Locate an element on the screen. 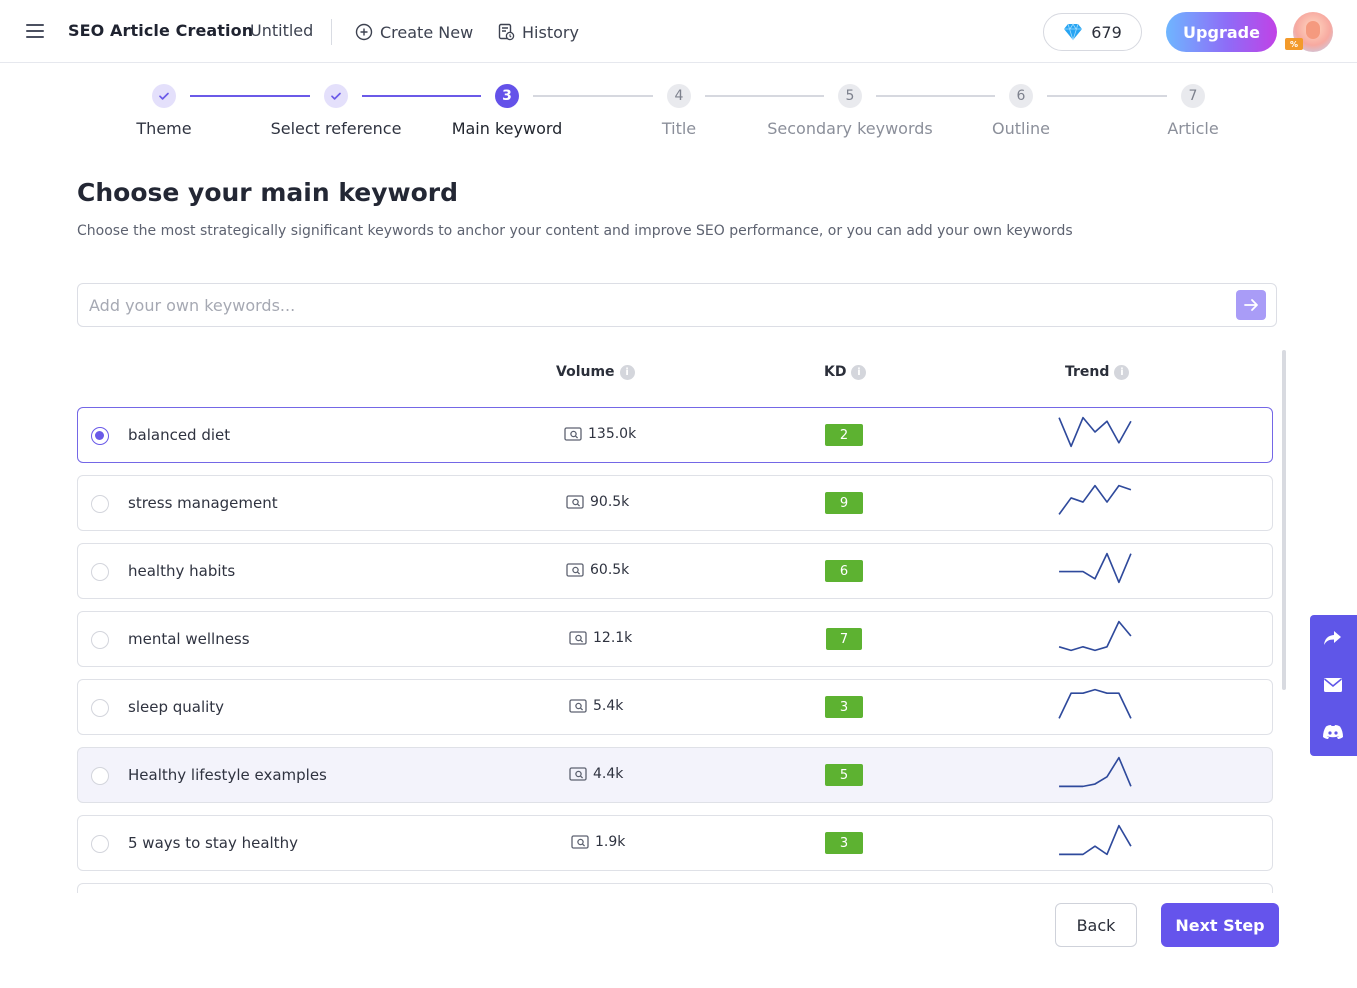  step-number: 3 is located at coordinates (507, 96).